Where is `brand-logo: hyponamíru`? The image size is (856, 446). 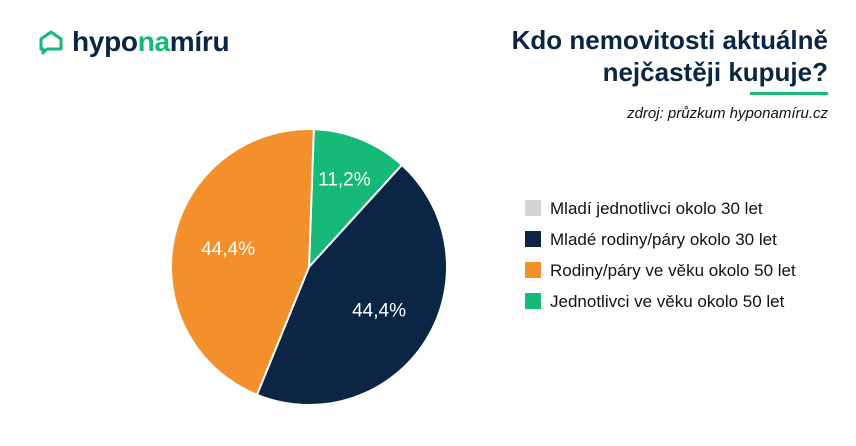 brand-logo: hyponamíru is located at coordinates (134, 42).